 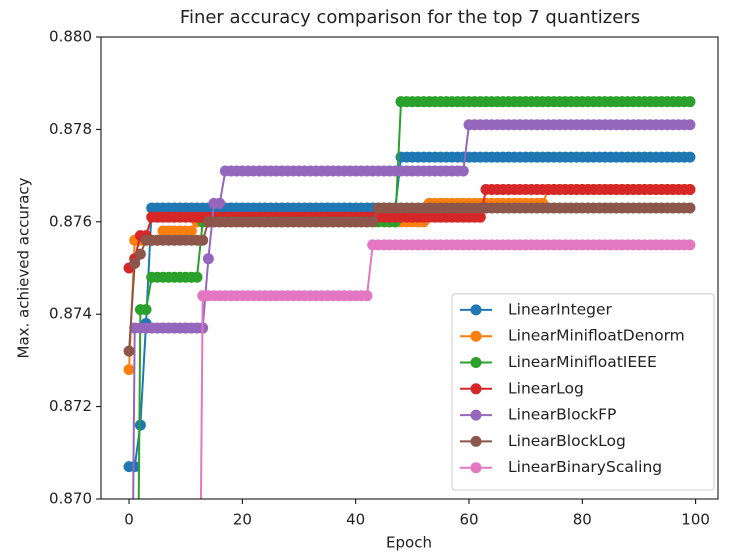 What do you see at coordinates (70, 221) in the screenshot?
I see `y-tick-label: 0.876` at bounding box center [70, 221].